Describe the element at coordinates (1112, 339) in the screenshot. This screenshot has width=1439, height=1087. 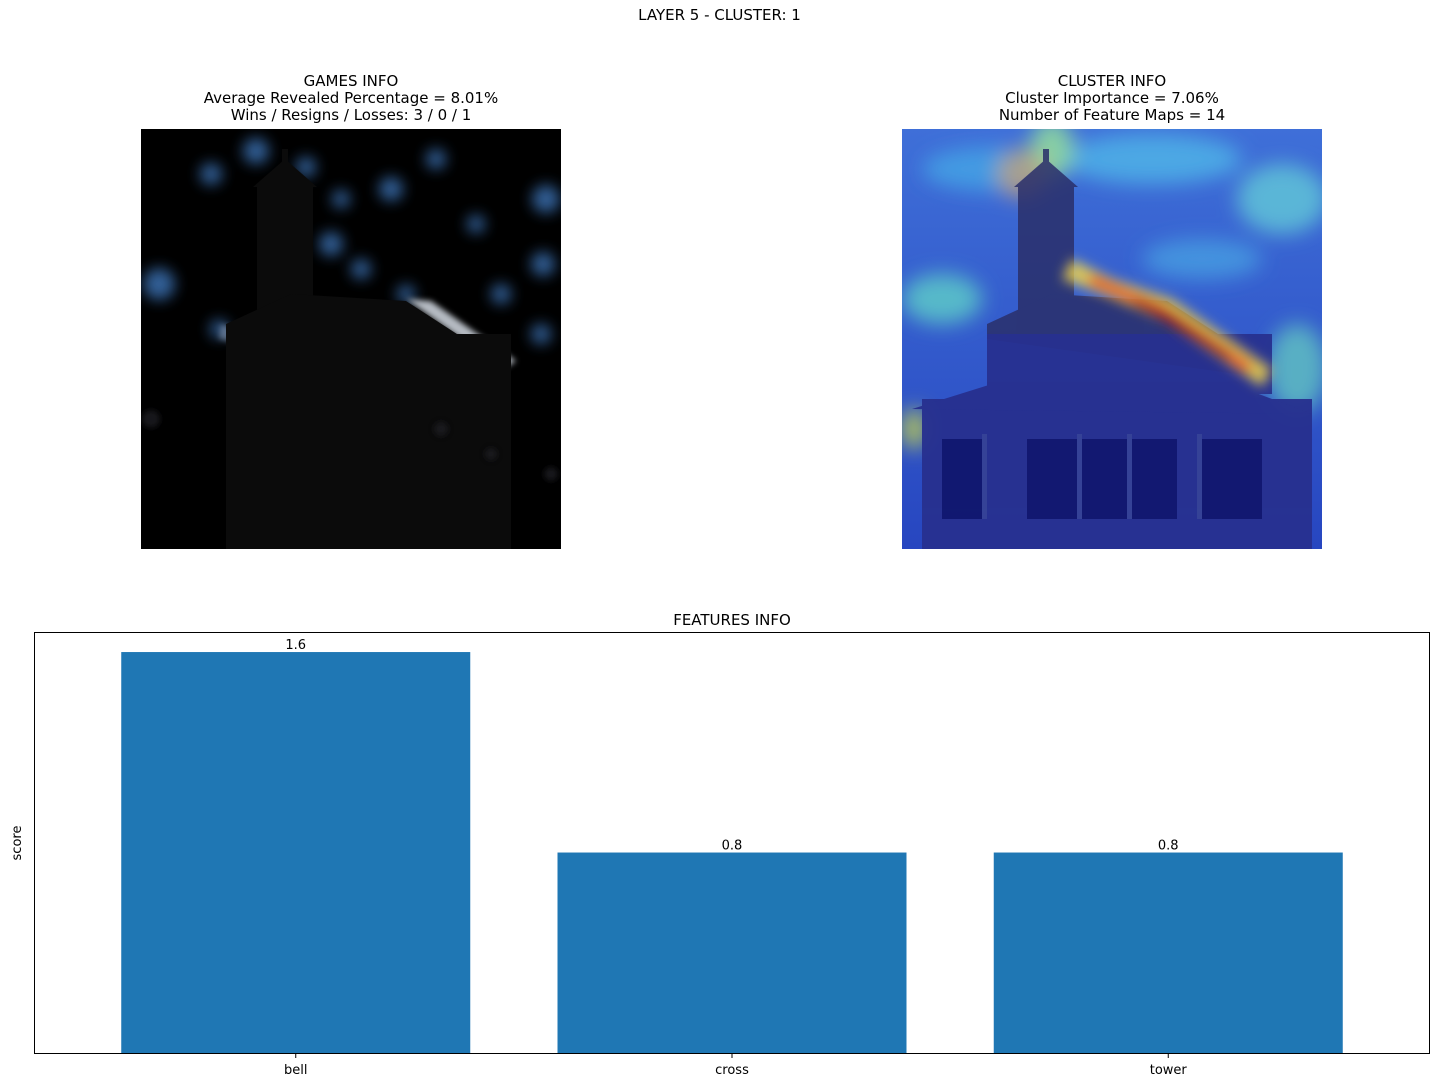
I see `cluster-heatmap-image` at that location.